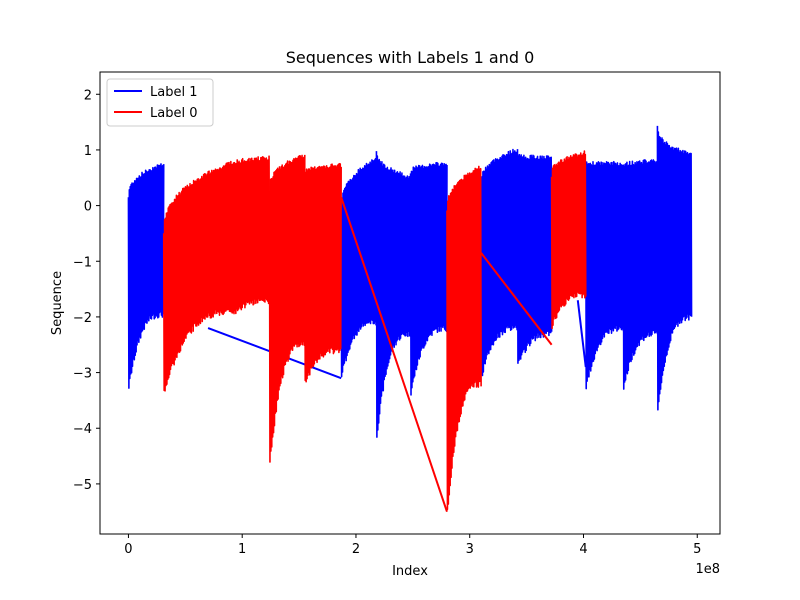  What do you see at coordinates (173, 113) in the screenshot?
I see `legend-entry-label-0: Label 0` at bounding box center [173, 113].